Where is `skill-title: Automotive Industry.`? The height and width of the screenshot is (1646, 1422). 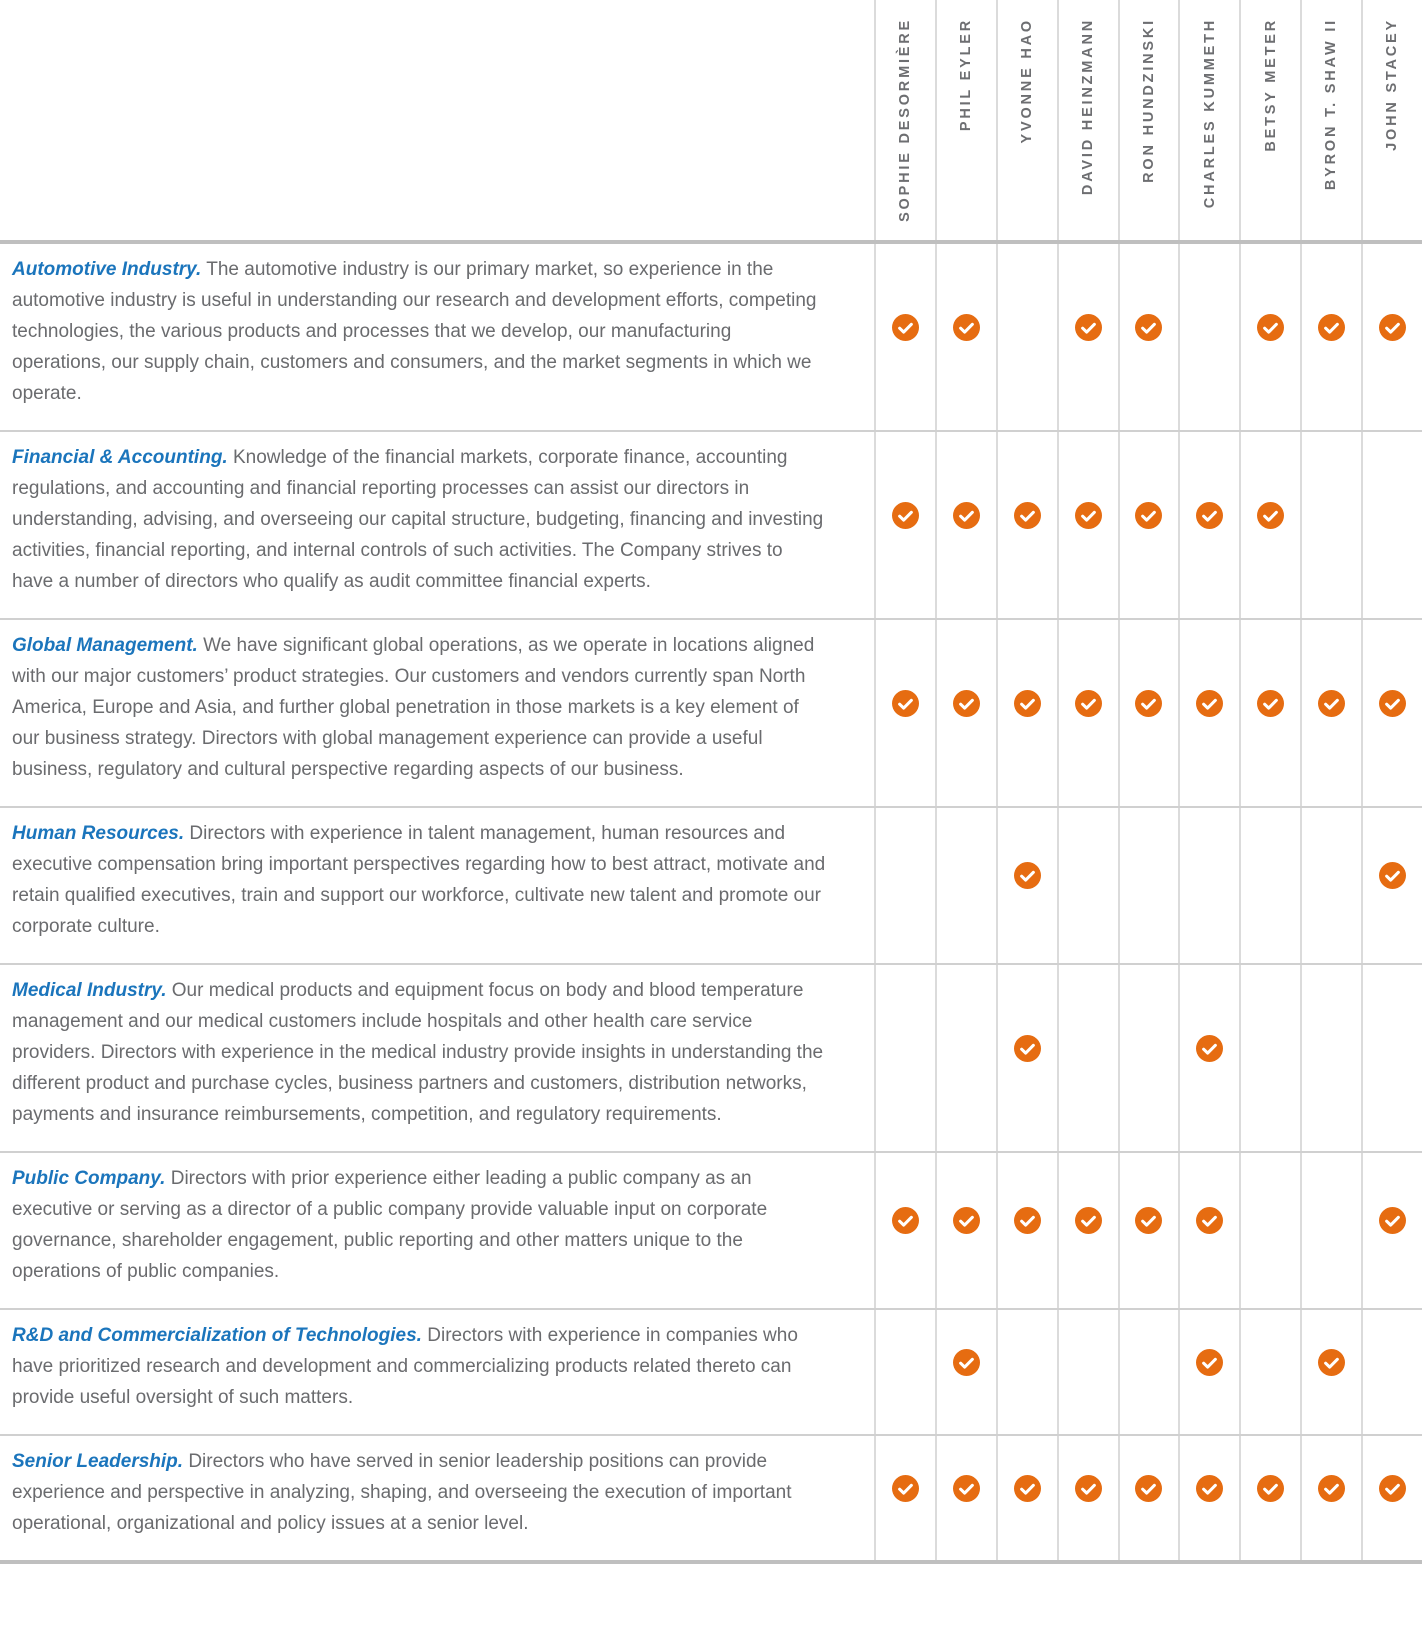 skill-title: Automotive Industry. is located at coordinates (107, 269).